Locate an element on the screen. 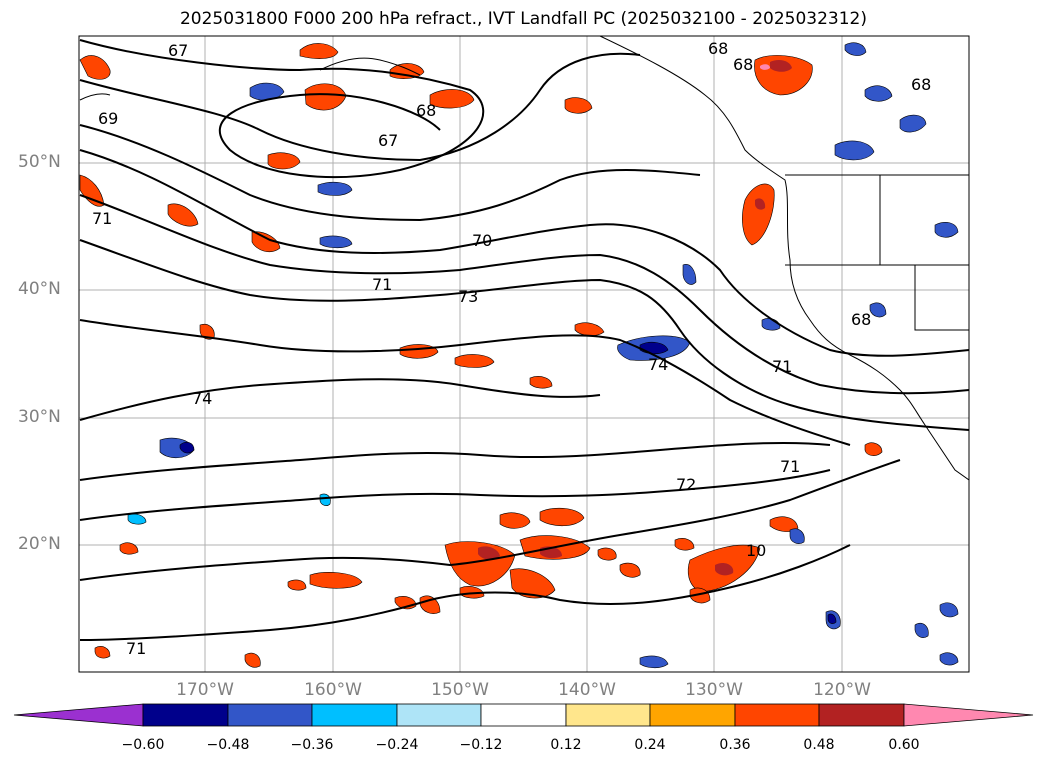 This screenshot has width=1047, height=765. colorbar-tick-label: −0.12 is located at coordinates (481, 745).